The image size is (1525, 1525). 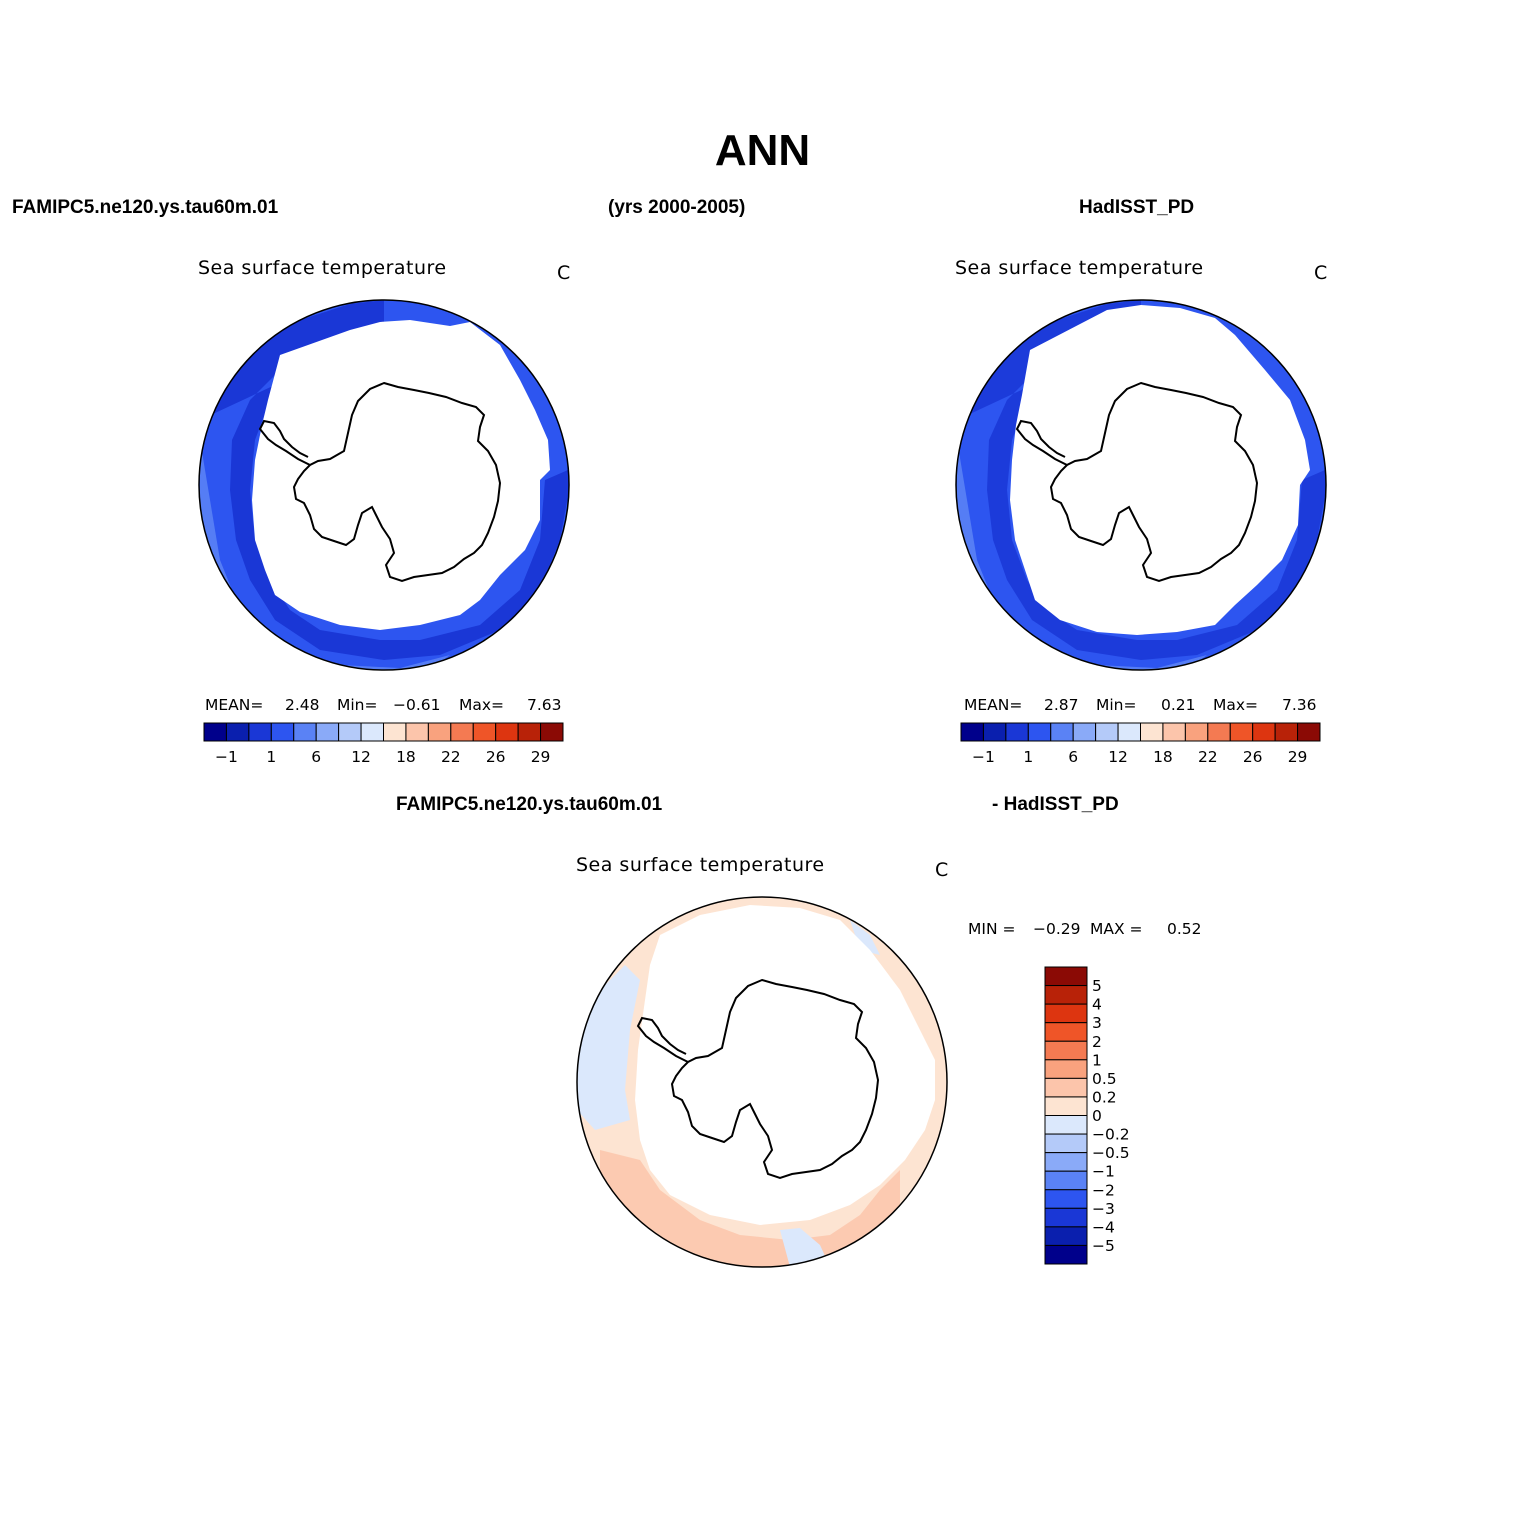 I want to click on colorbar-model-tick-label: 12, so click(x=361, y=757).